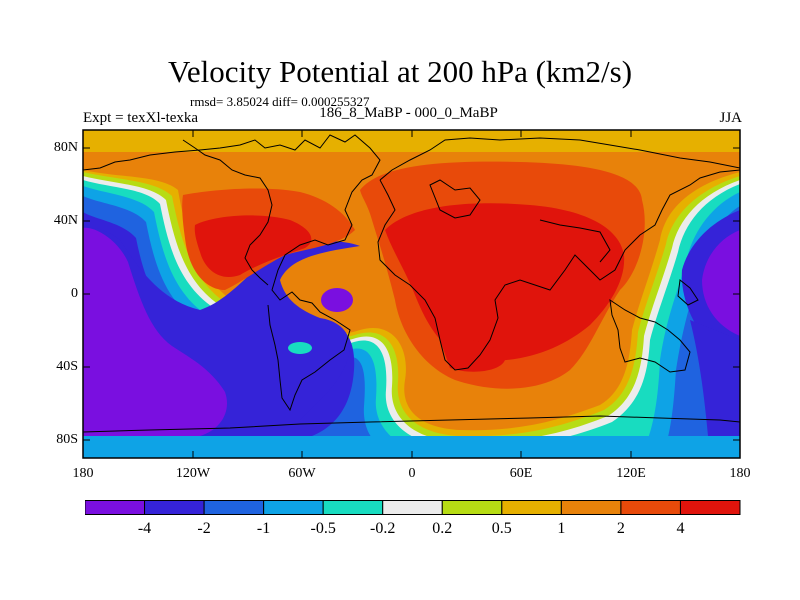 The height and width of the screenshot is (600, 800). I want to click on colorbar-label: -0.2, so click(383, 528).